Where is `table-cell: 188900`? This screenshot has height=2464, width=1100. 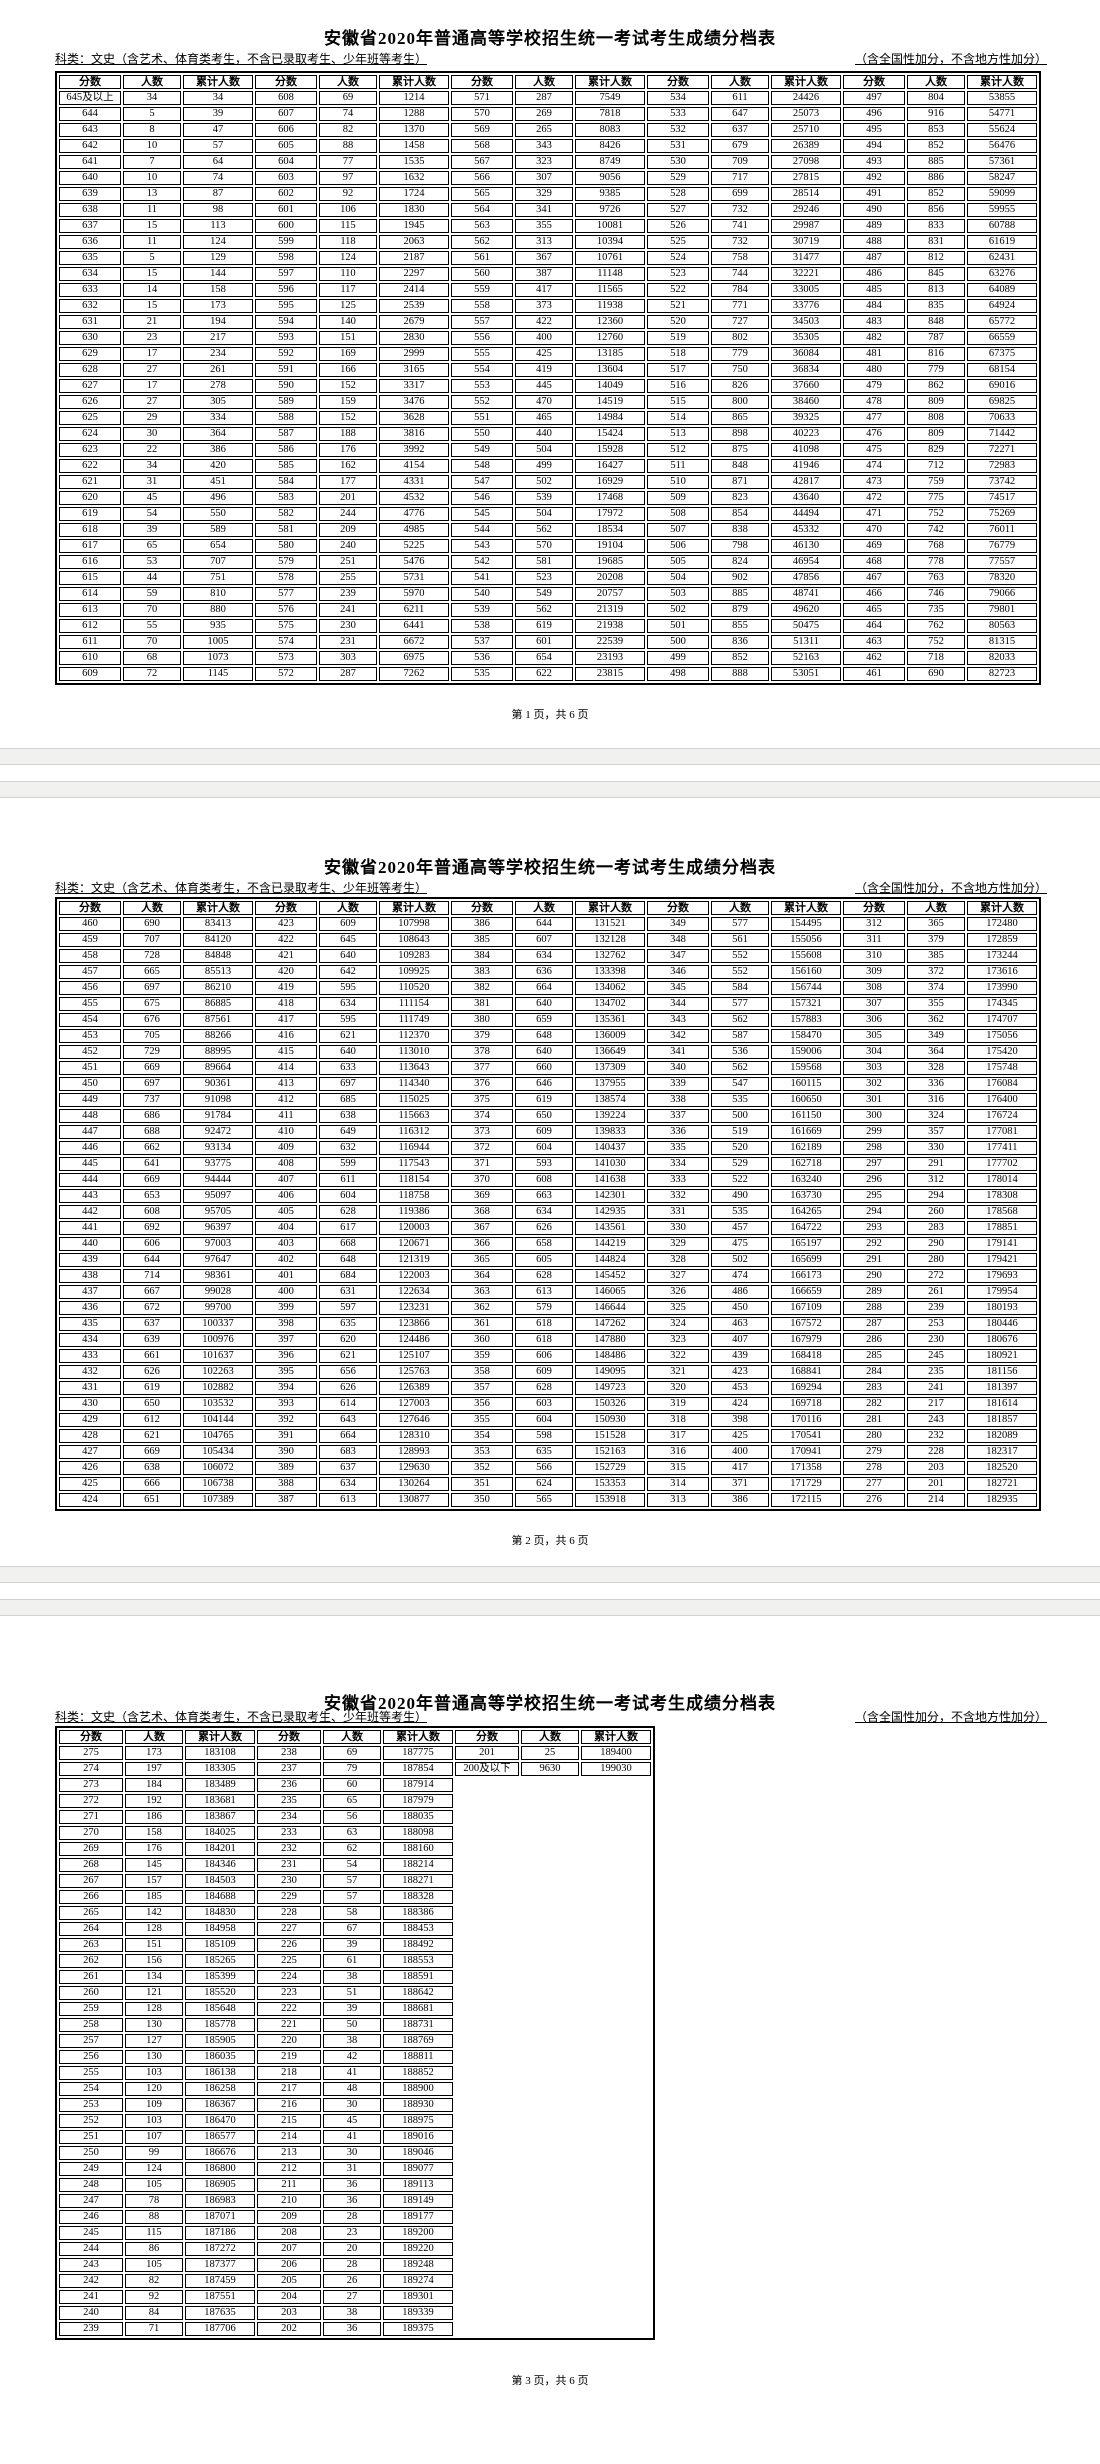
table-cell: 188900 is located at coordinates (418, 2089).